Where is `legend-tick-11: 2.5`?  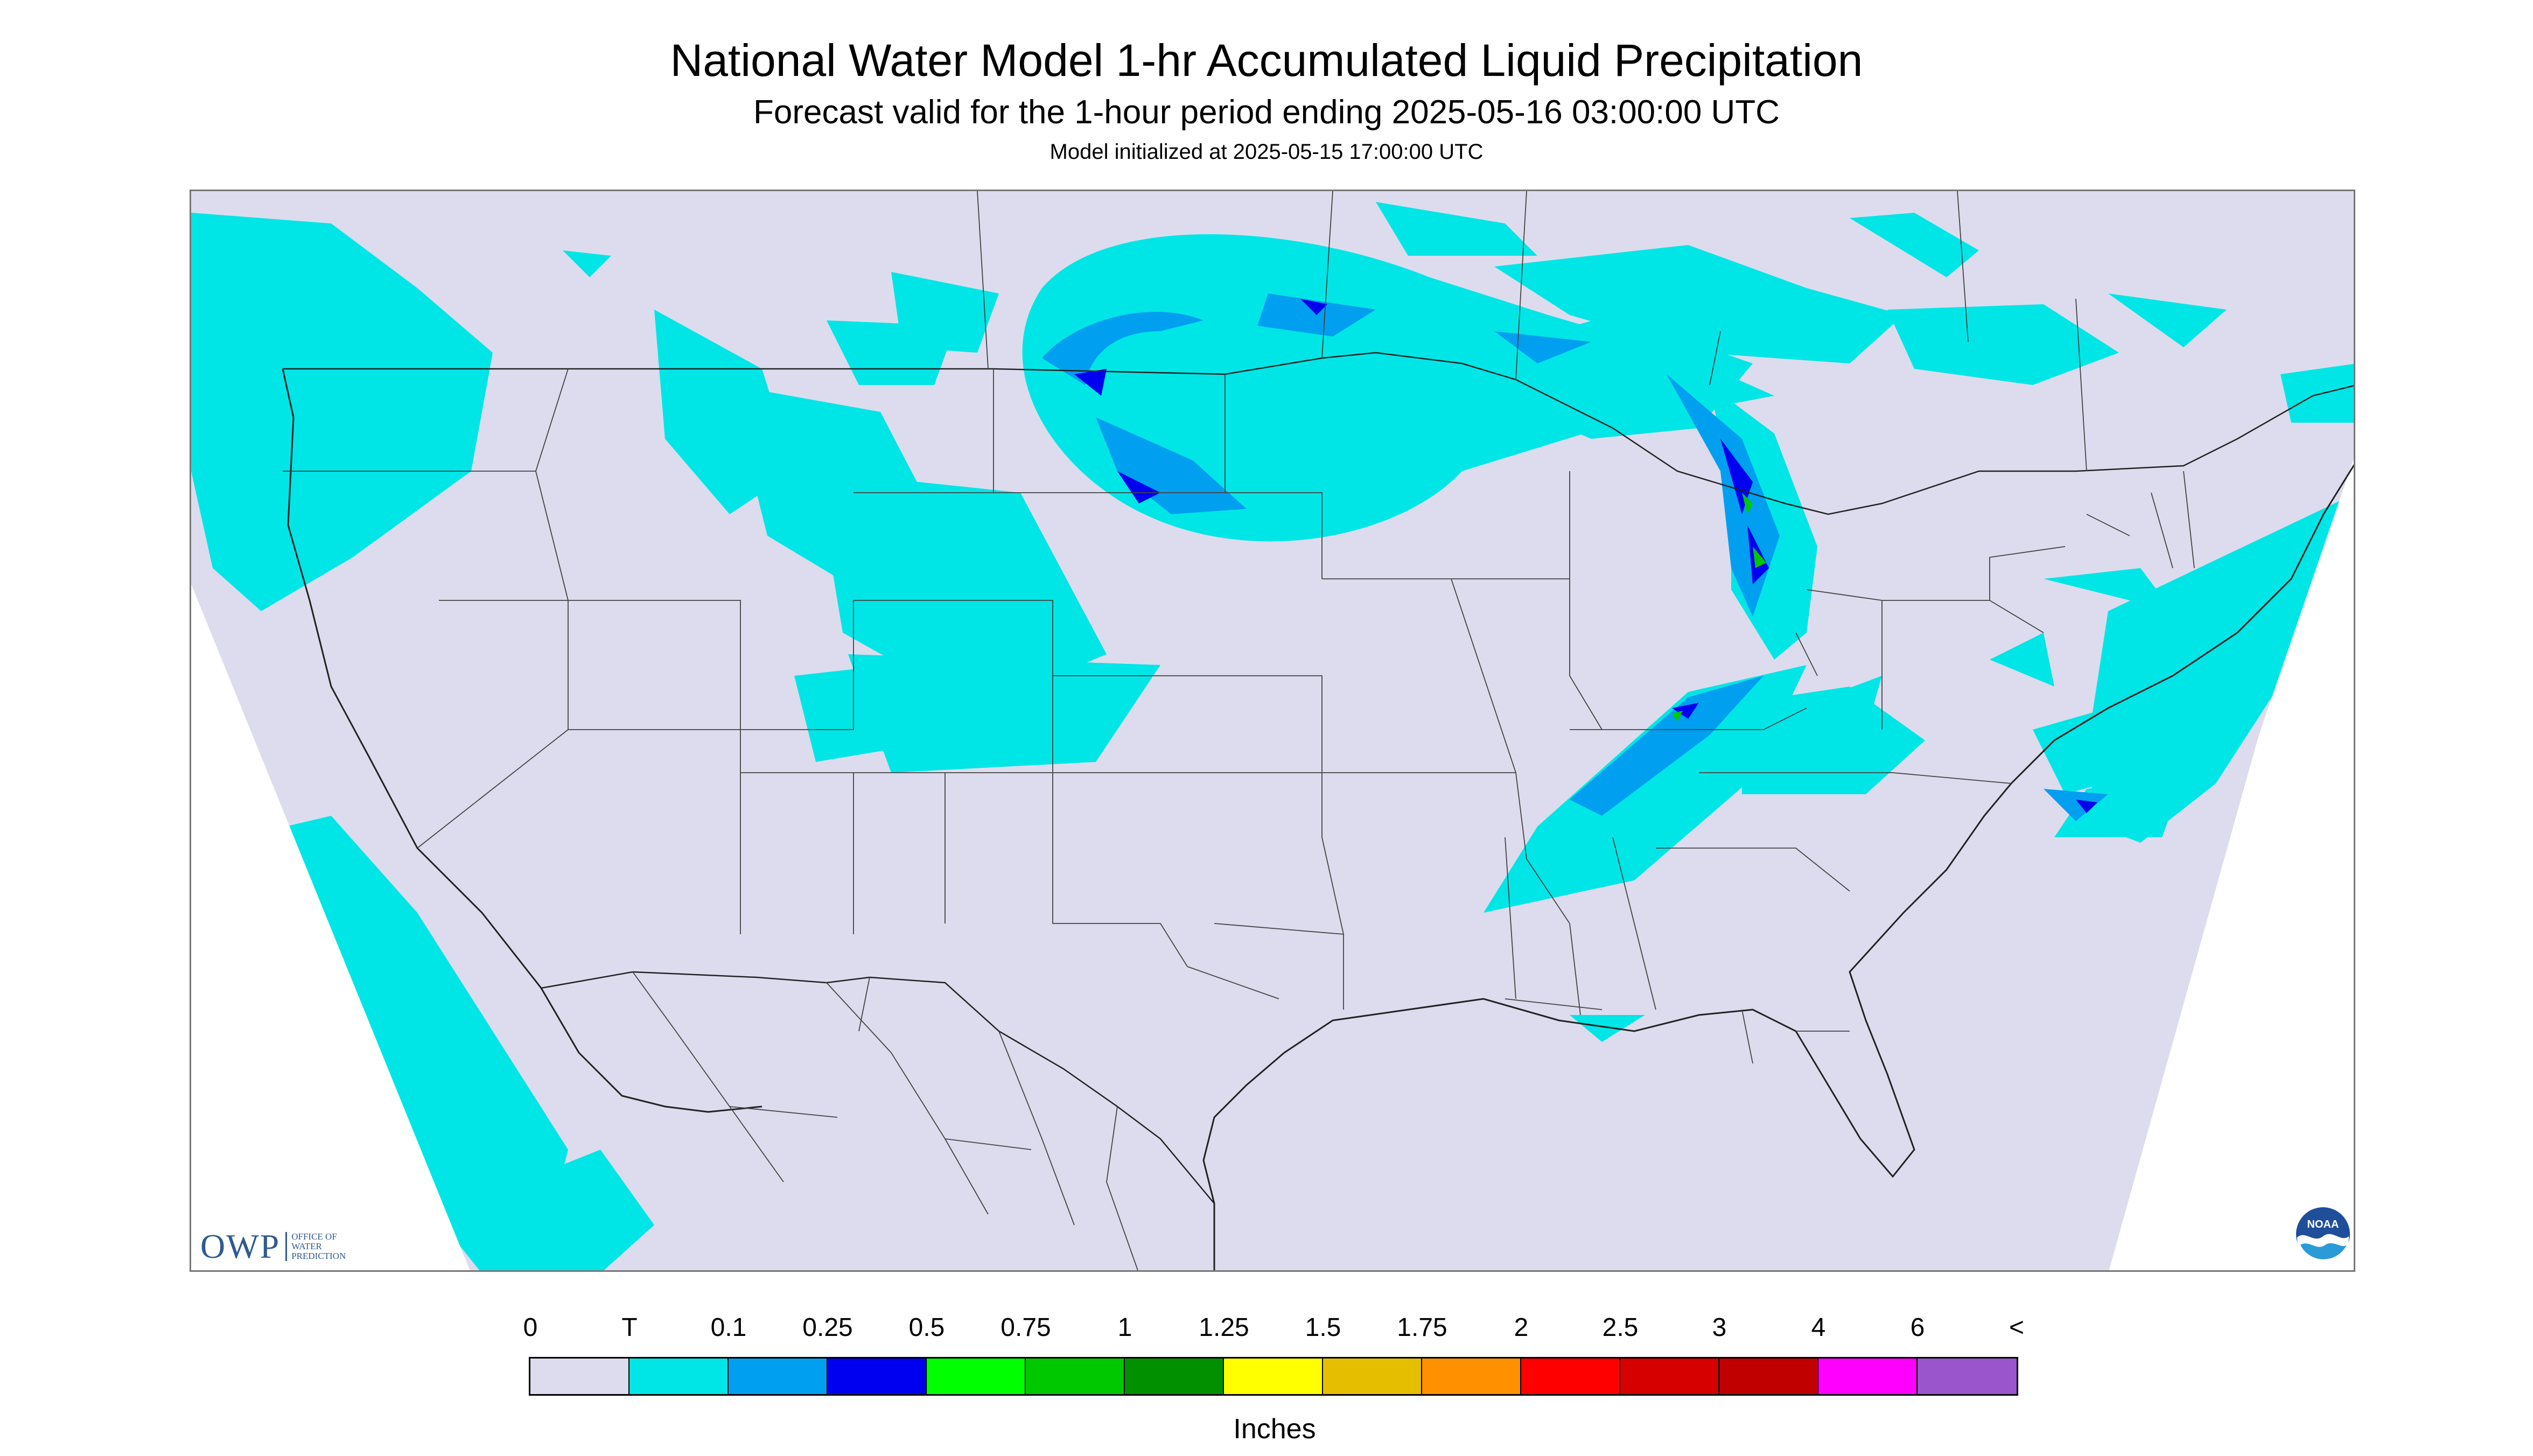
legend-tick-11: 2.5 is located at coordinates (1620, 1327).